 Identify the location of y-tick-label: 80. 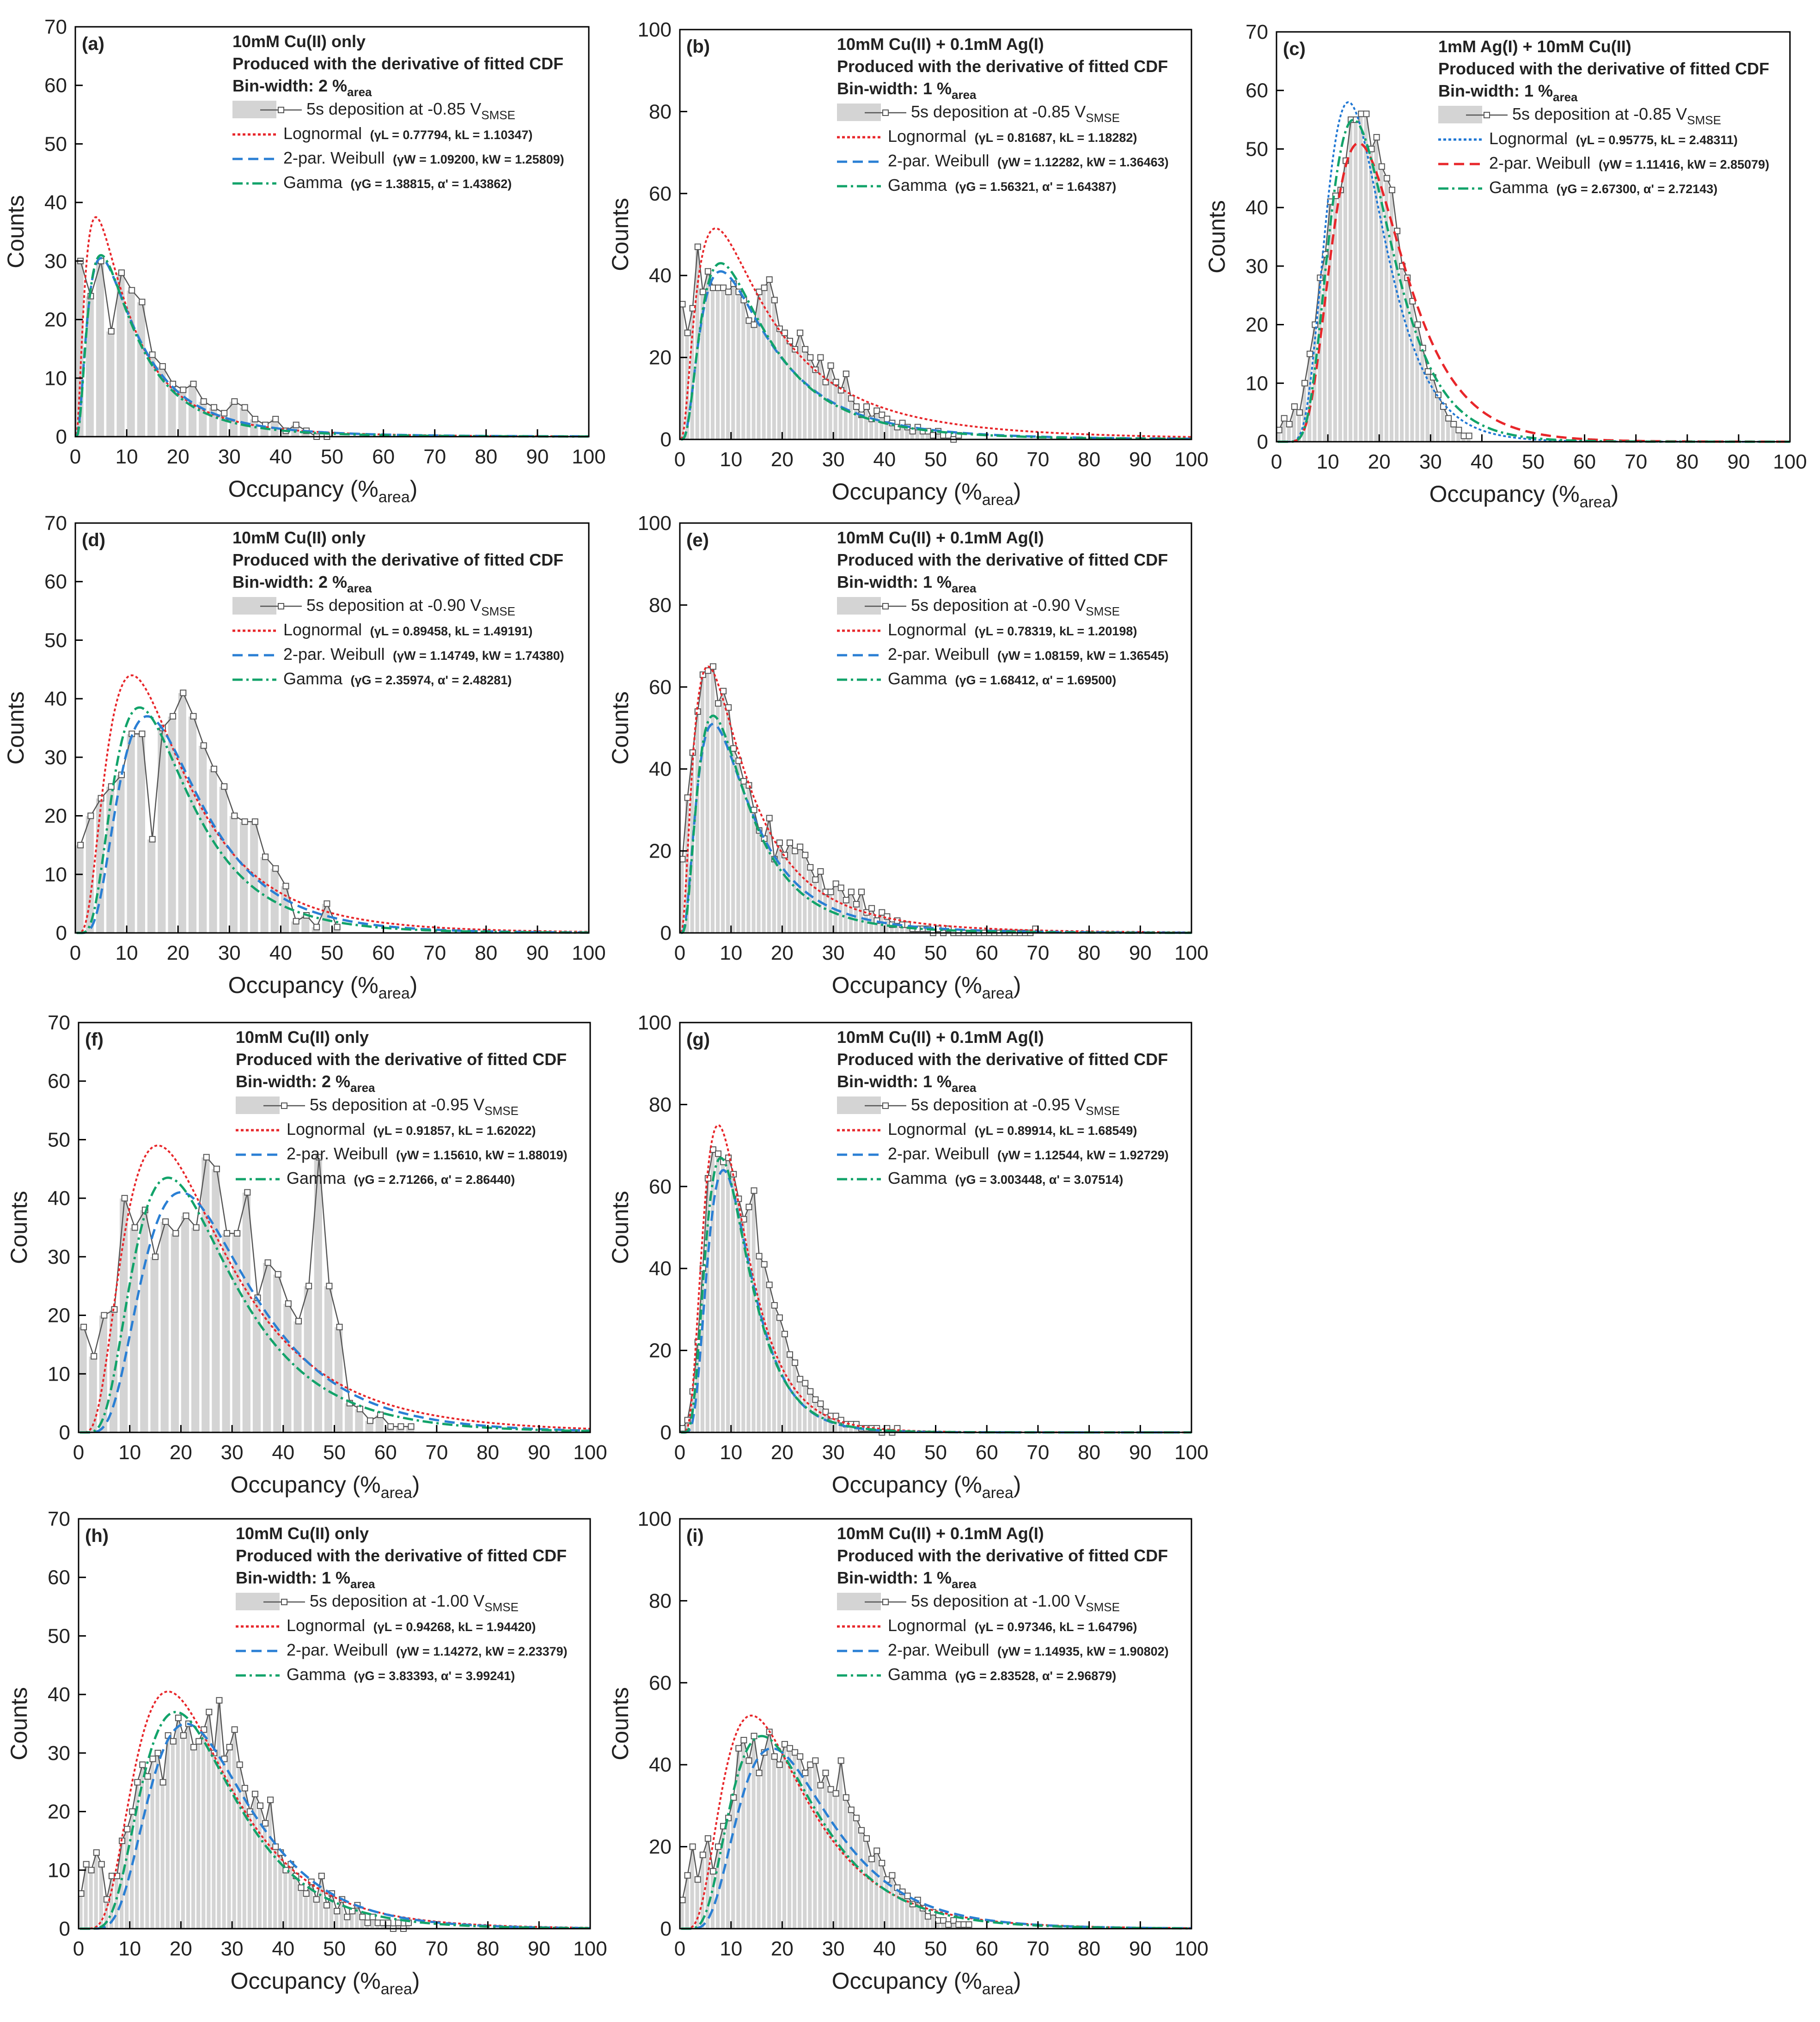
(660, 1601).